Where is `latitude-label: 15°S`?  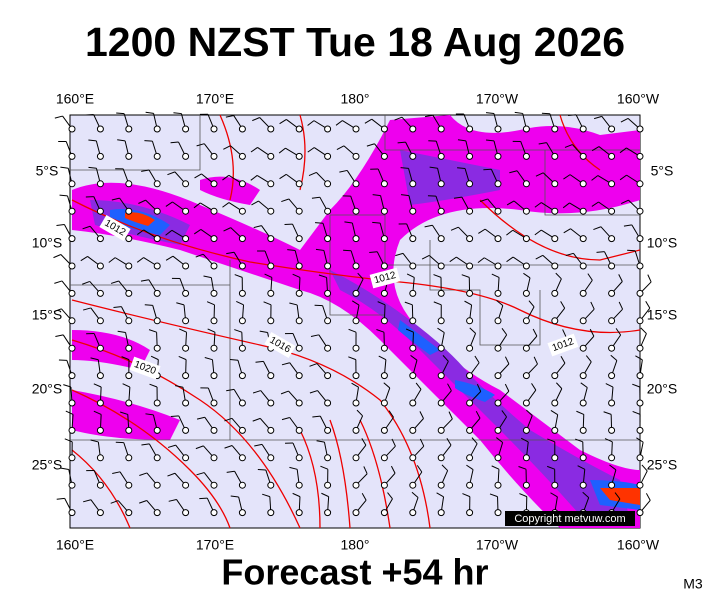
latitude-label: 15°S is located at coordinates (662, 315).